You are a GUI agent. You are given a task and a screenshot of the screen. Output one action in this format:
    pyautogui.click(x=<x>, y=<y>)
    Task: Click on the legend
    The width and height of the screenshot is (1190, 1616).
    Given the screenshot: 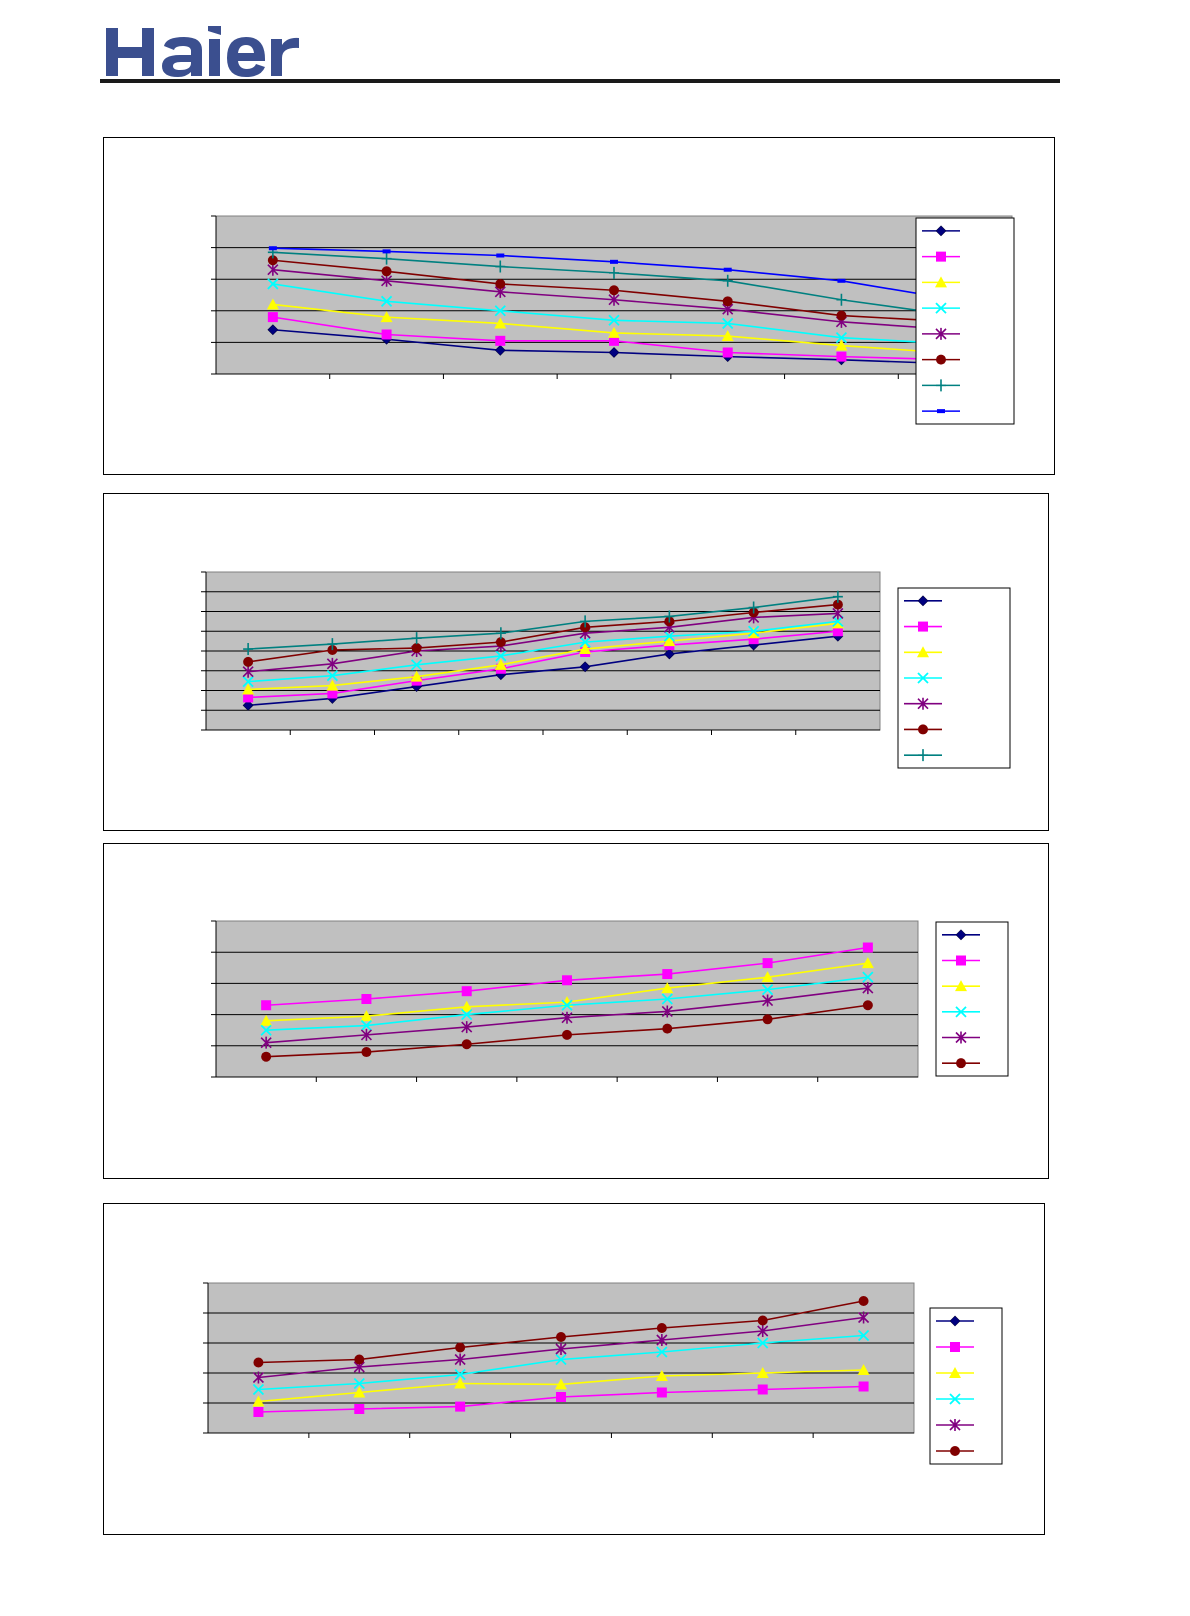 What is the action you would take?
    pyautogui.click(x=966, y=1386)
    